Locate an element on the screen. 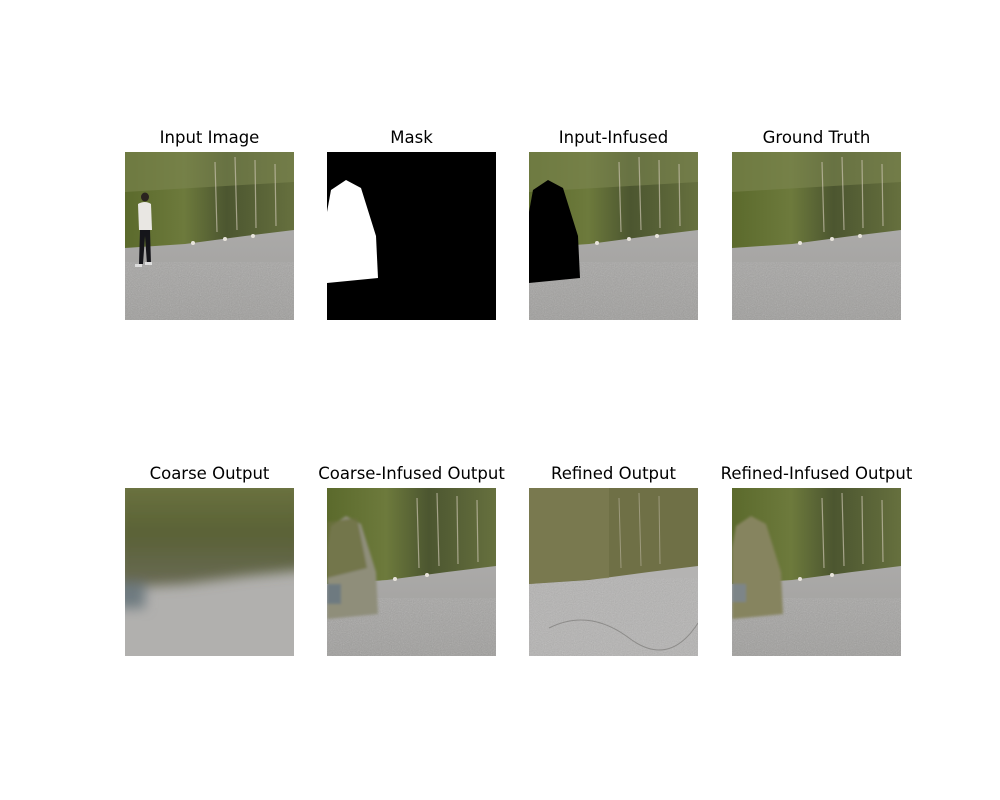 The width and height of the screenshot is (1000, 800). panel-title: Coarse-Infused Output is located at coordinates (411, 473).